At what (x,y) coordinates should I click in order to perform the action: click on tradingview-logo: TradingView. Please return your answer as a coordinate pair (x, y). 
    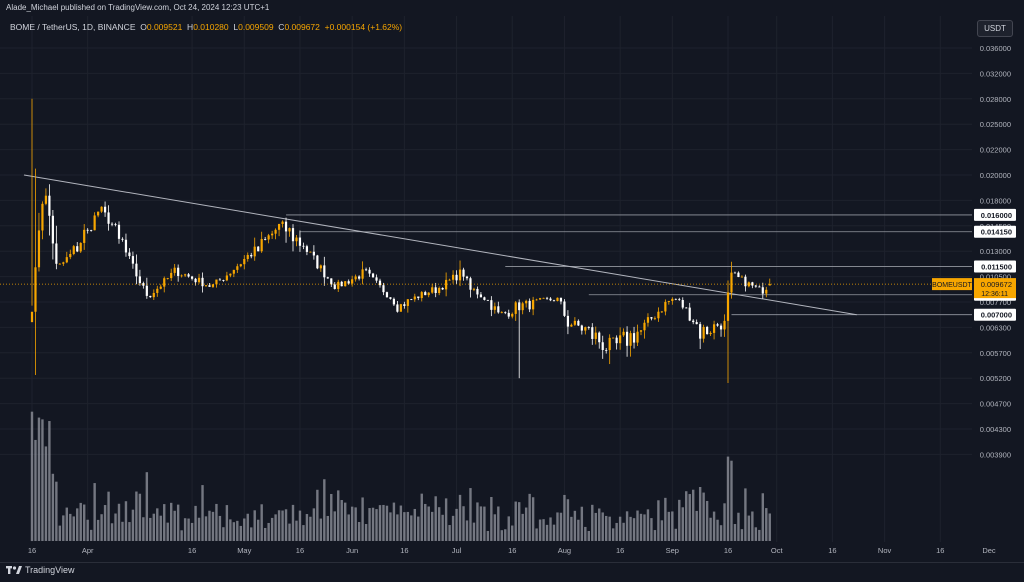
    Looking at the image, I should click on (40, 570).